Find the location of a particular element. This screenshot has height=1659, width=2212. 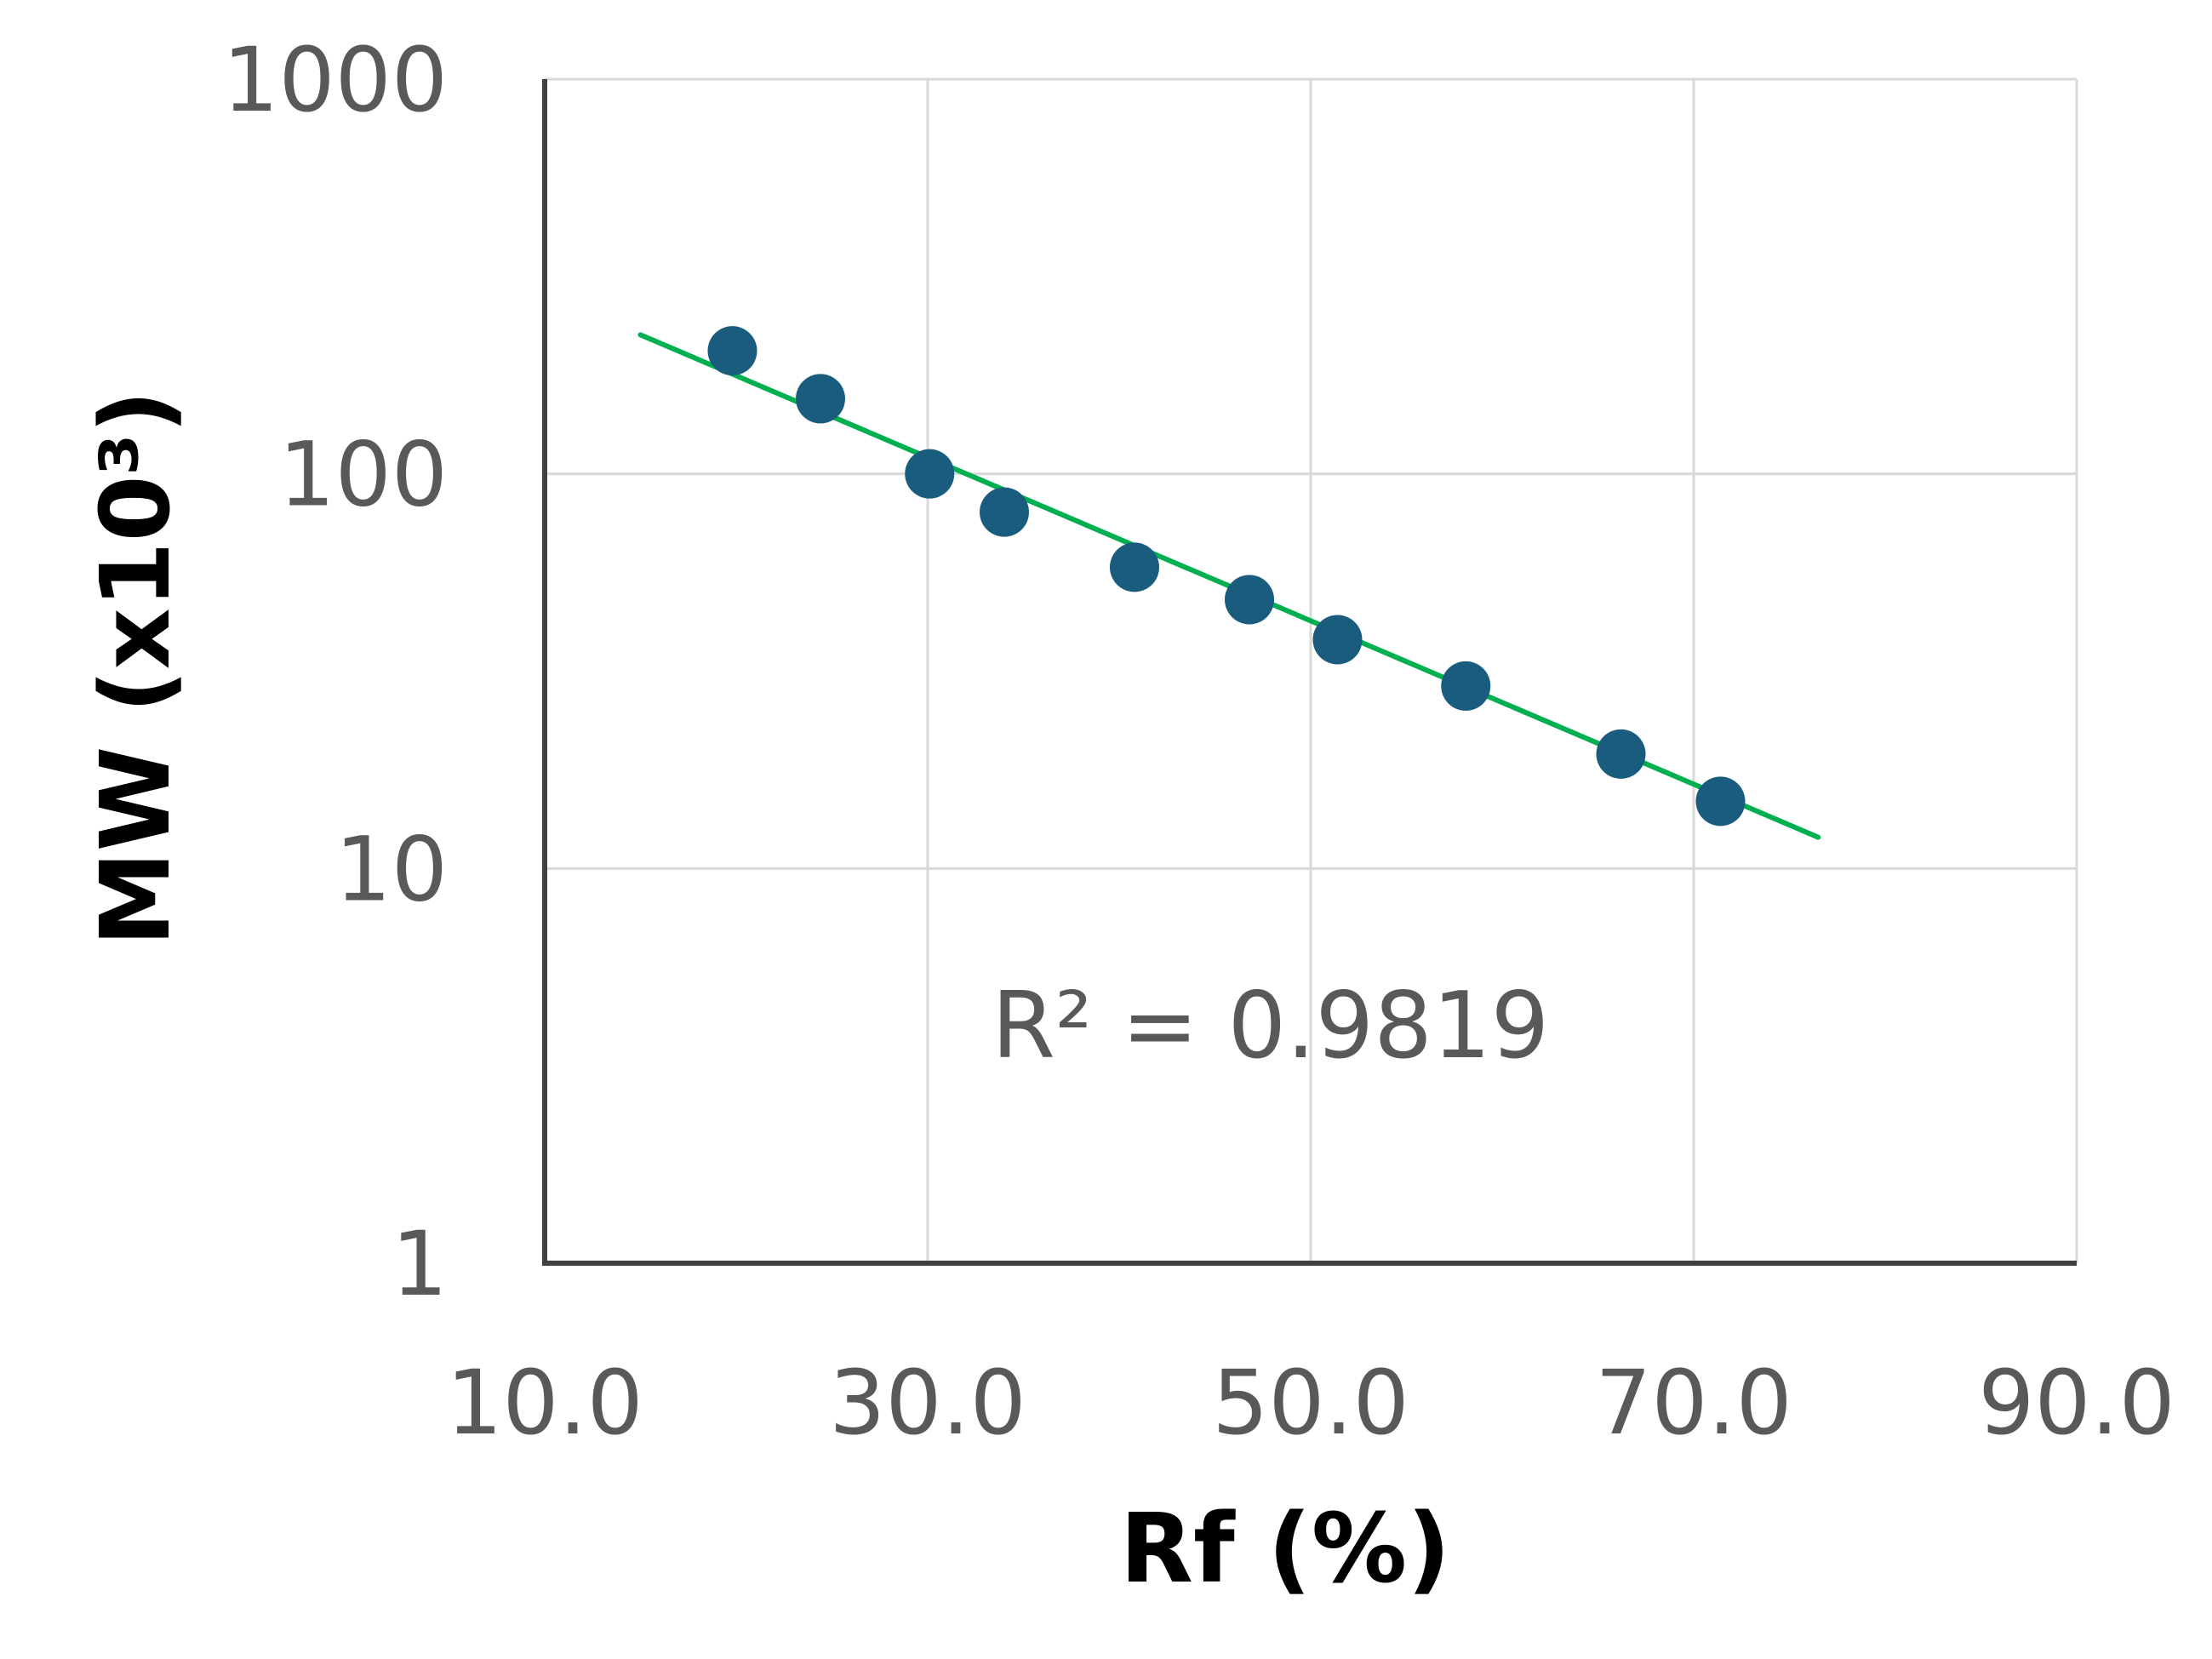

x-tick-label: 70.0 is located at coordinates (1693, 1403).